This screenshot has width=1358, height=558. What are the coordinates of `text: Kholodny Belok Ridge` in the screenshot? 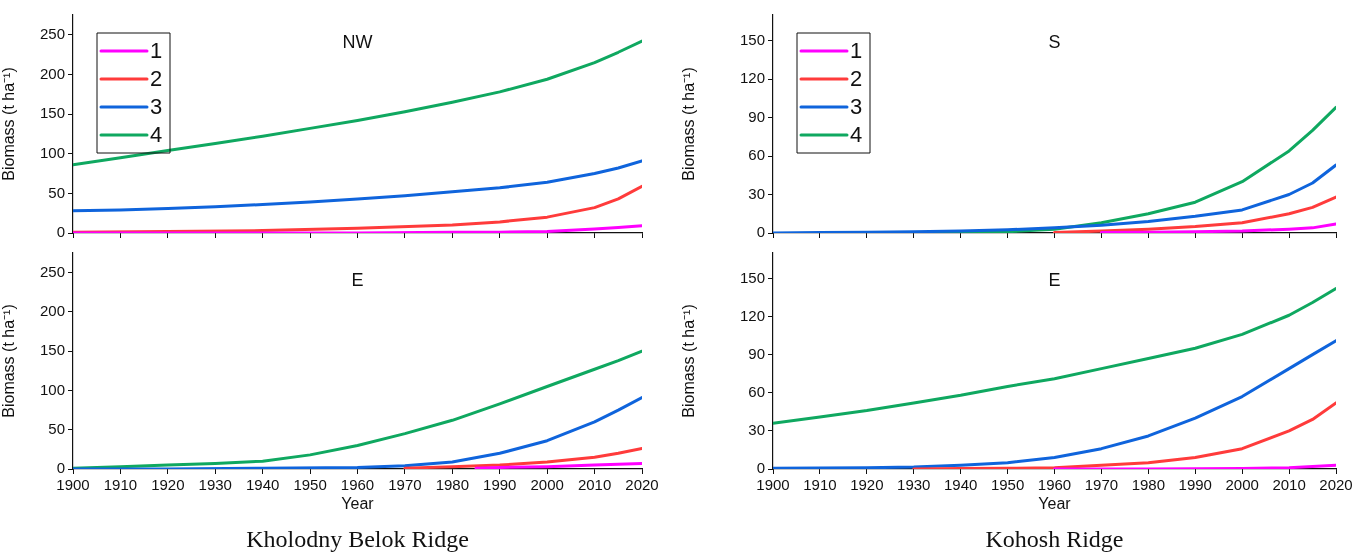 It's located at (357, 539).